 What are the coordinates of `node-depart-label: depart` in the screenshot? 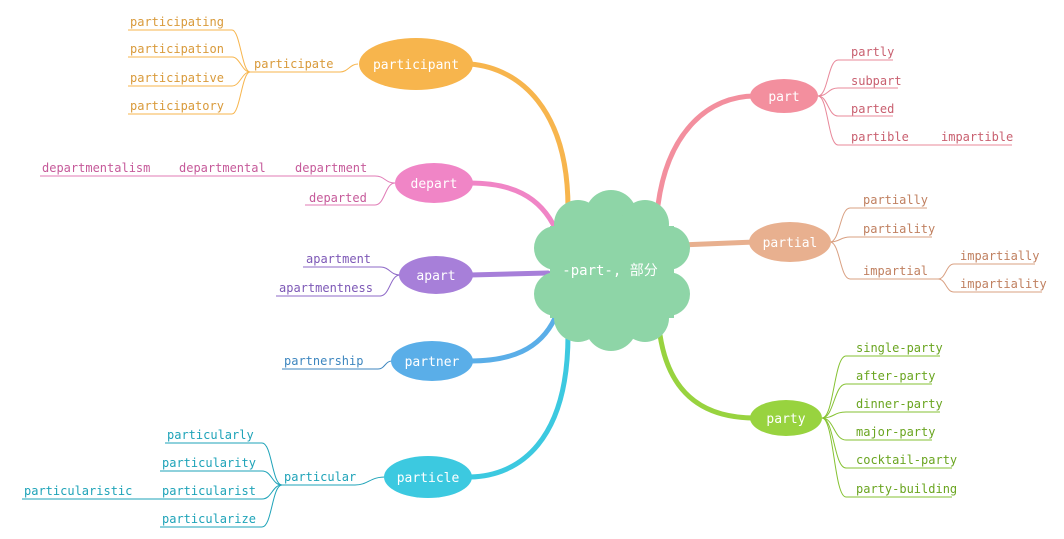 It's located at (434, 184).